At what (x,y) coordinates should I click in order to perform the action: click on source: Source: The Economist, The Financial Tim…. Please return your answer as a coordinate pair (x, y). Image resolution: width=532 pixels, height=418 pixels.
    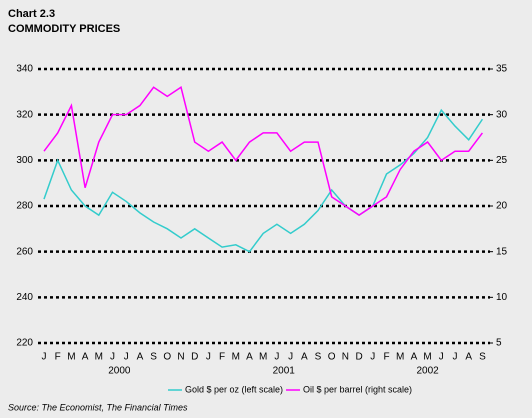
    Looking at the image, I should click on (98, 407).